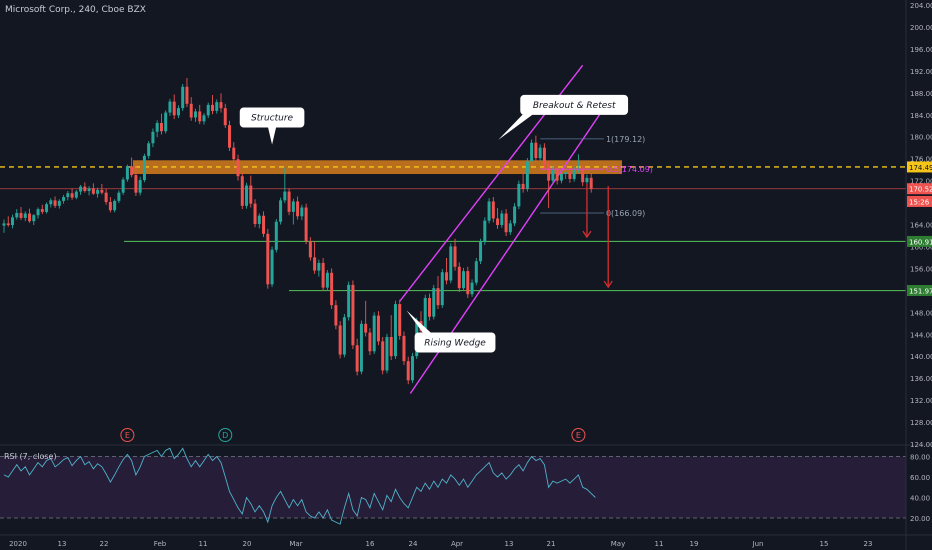 The width and height of the screenshot is (932, 550). What do you see at coordinates (920, 242) in the screenshot?
I see `svg-text: 160.91` at bounding box center [920, 242].